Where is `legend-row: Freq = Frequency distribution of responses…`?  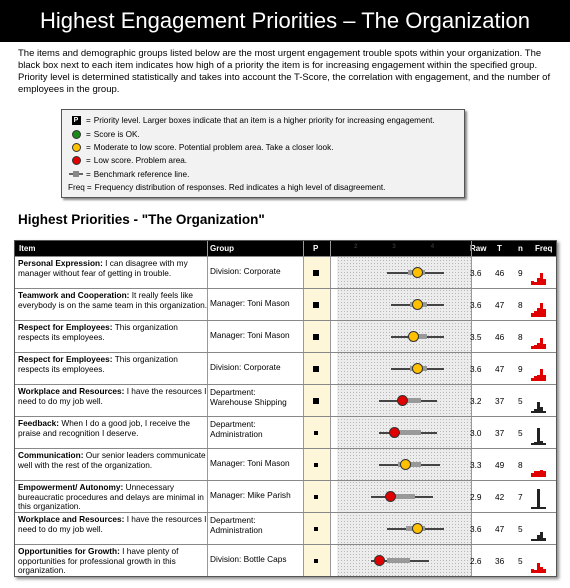 legend-row: Freq = Frequency distribution of responses… is located at coordinates (263, 187).